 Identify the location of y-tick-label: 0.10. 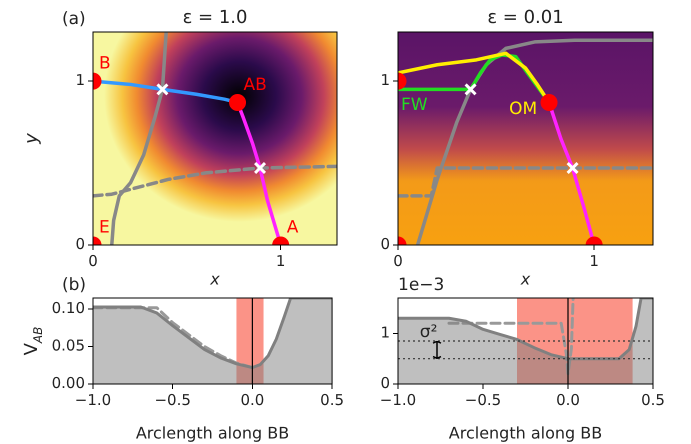
(68, 308).